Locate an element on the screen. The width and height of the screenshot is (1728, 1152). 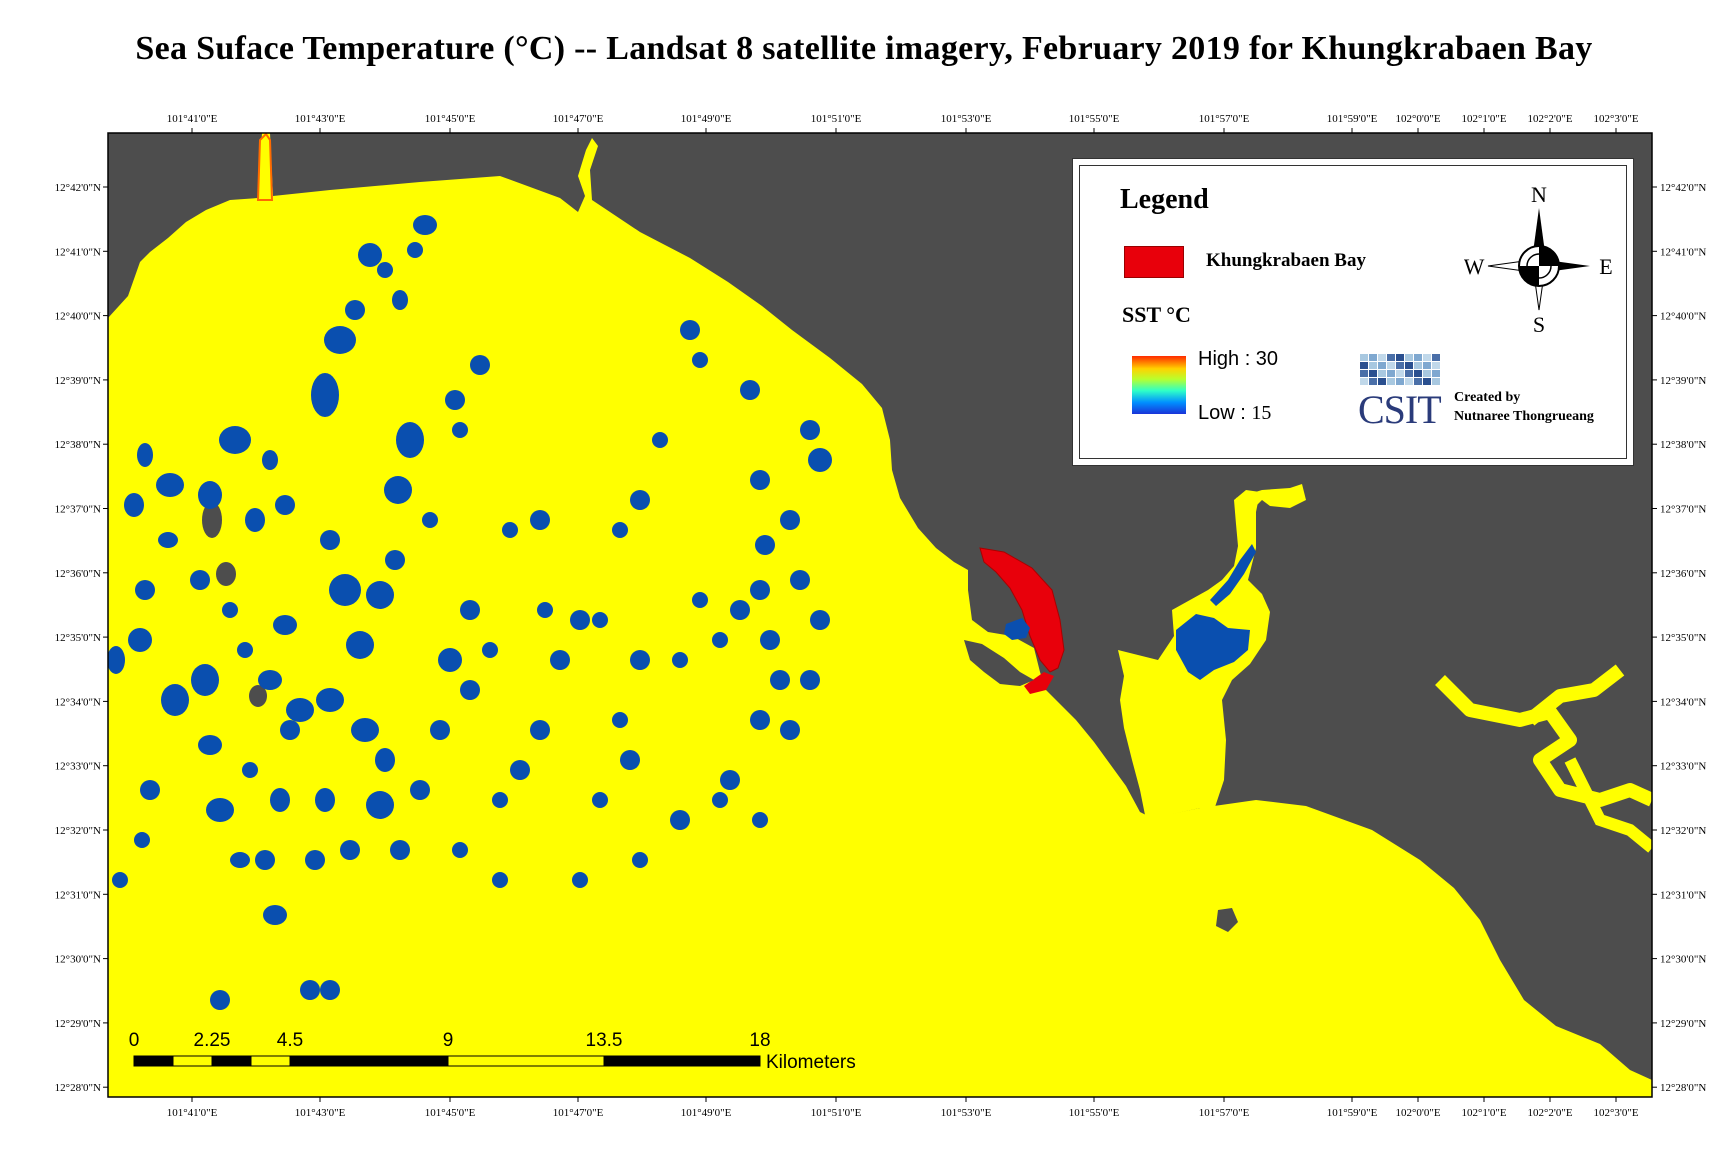
longitude-tick-label: 101°59'0"E is located at coordinates (1352, 119).